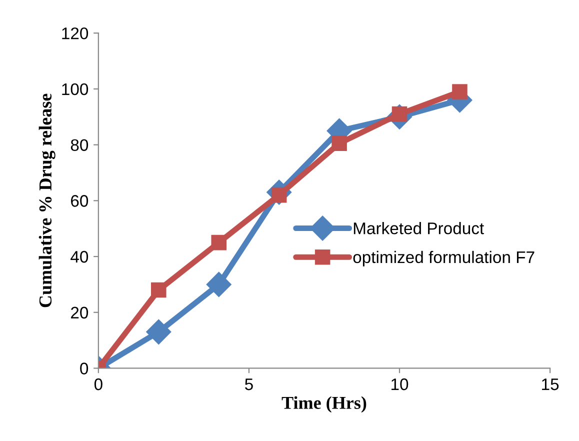 The height and width of the screenshot is (441, 579). Describe the element at coordinates (249, 384) in the screenshot. I see `x-tick-label: 5` at that location.